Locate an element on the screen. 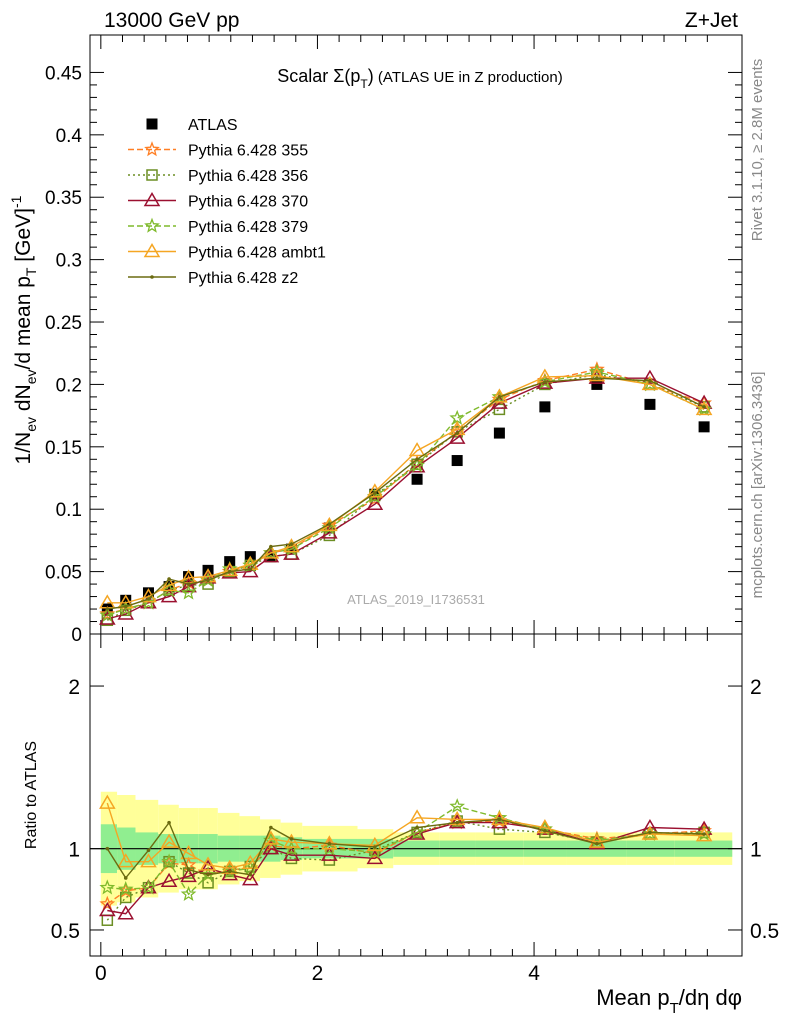  ratio-y-tick-label-right: 0.5 is located at coordinates (764, 931).